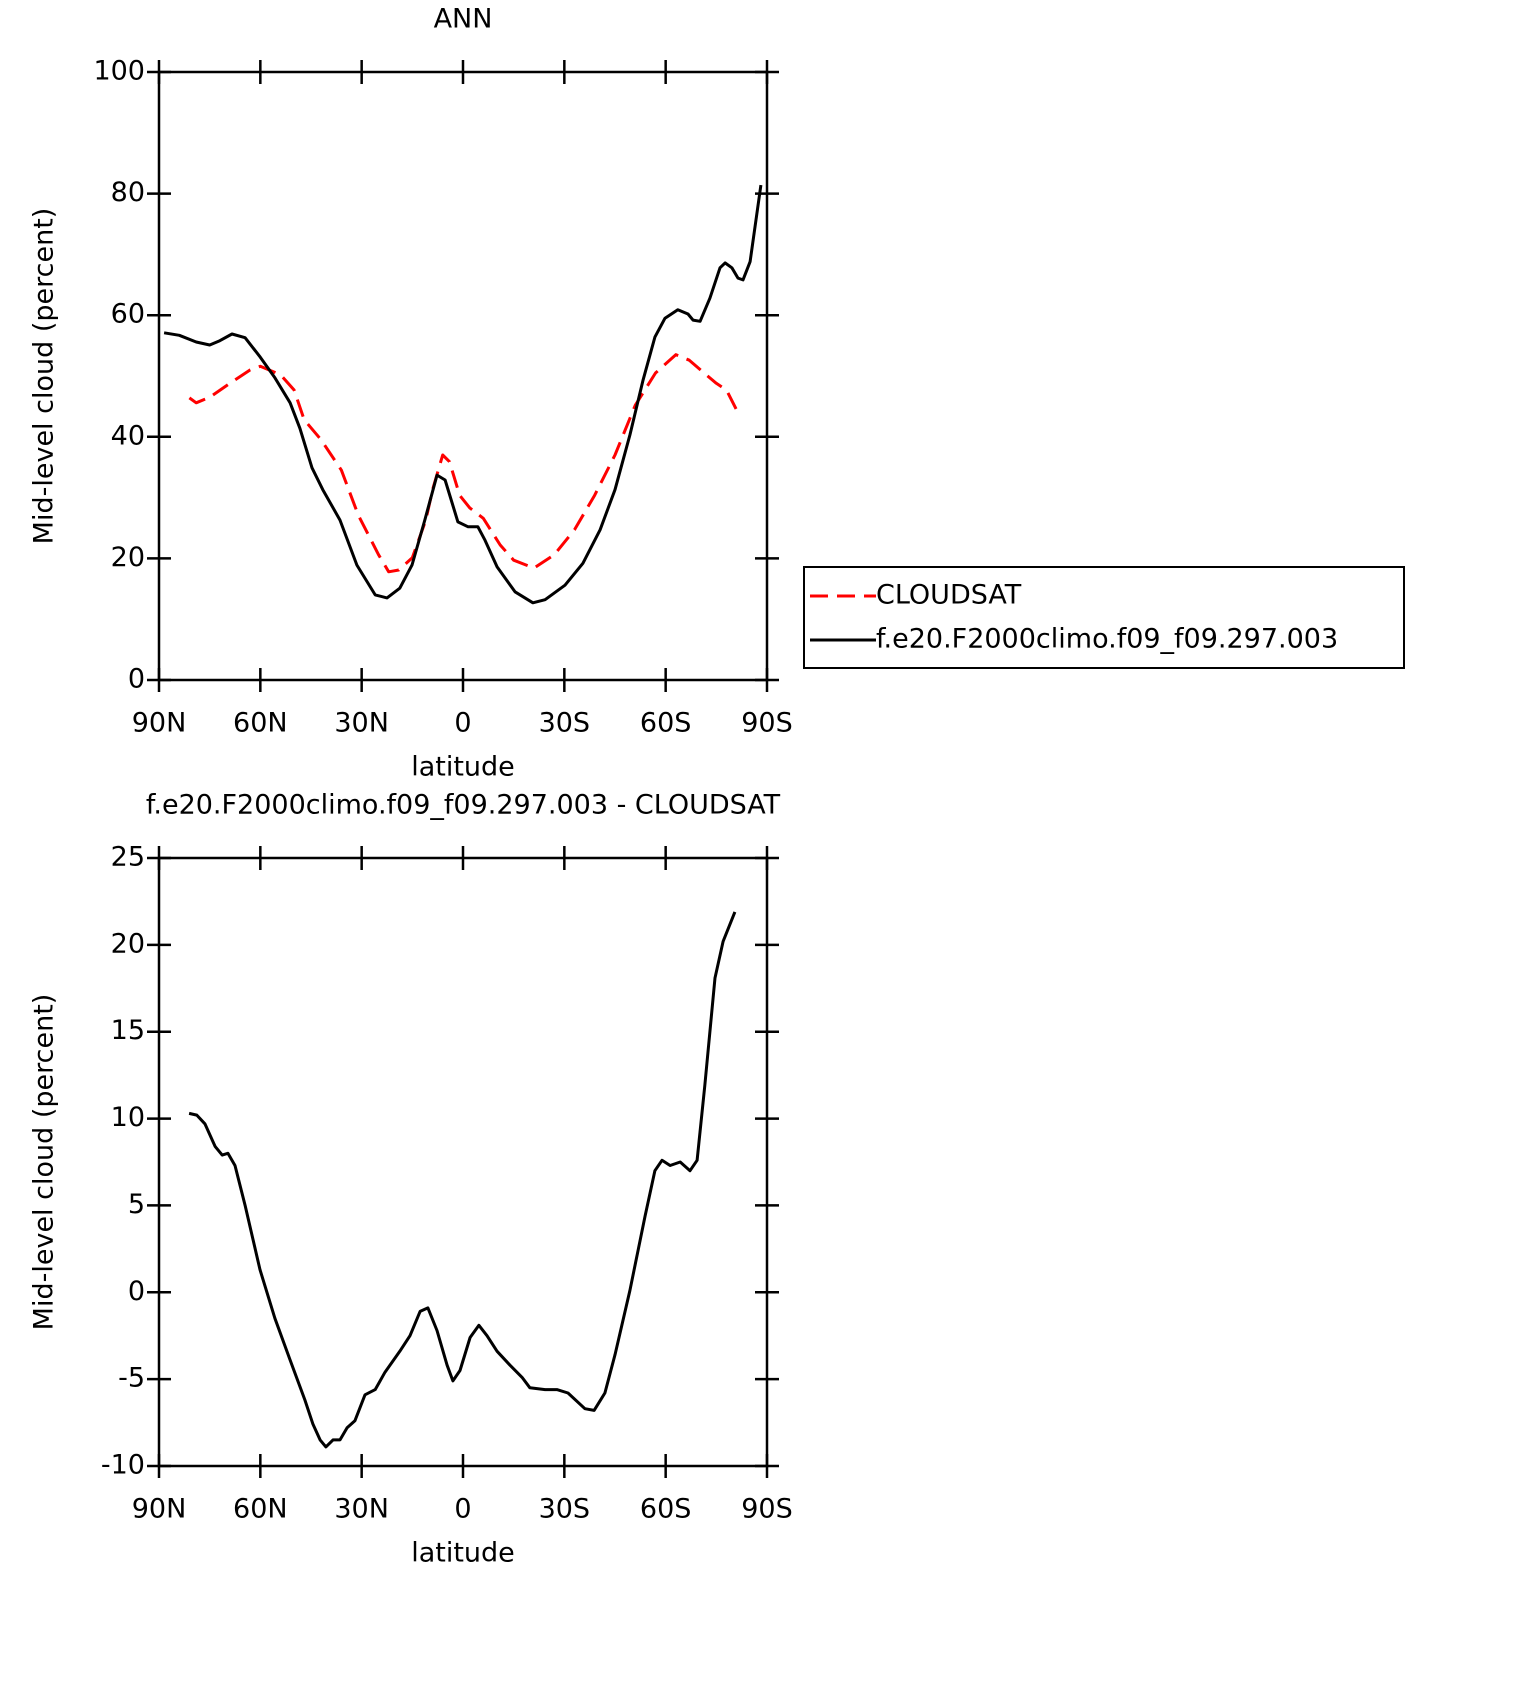 The width and height of the screenshot is (1513, 1682). Describe the element at coordinates (128, 314) in the screenshot. I see `y-tick-label: 60` at that location.